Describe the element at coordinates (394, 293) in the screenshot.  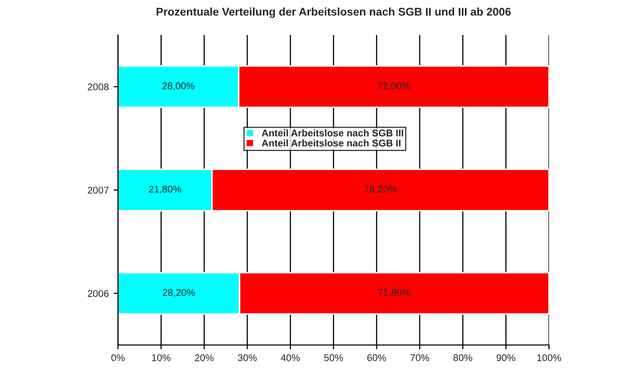
I see `data-label: 71,80%` at that location.